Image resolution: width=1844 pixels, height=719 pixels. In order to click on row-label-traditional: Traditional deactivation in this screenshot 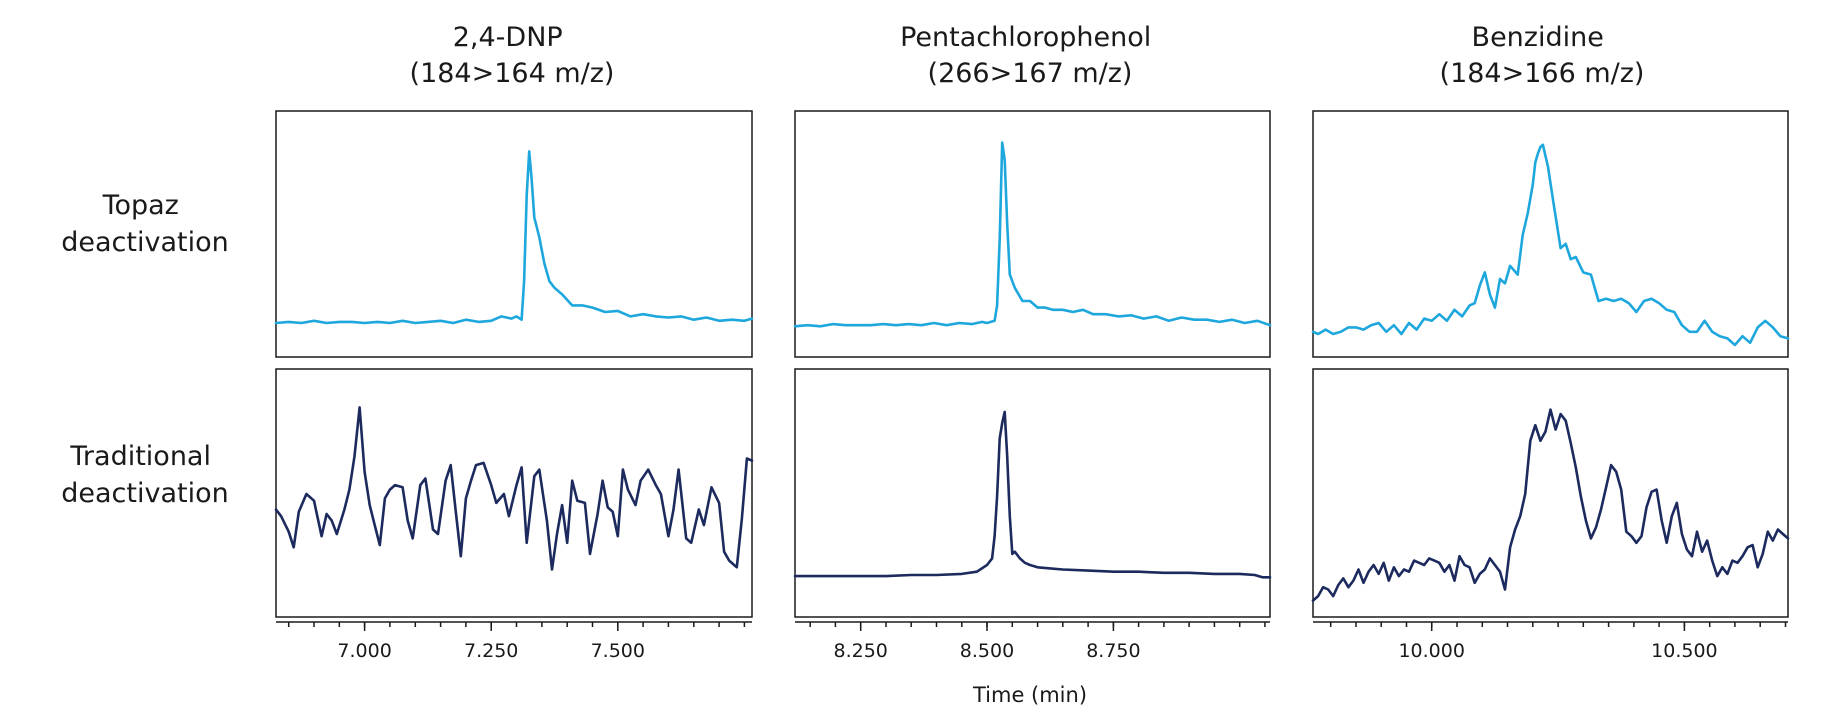, I will do `click(144, 475)`.